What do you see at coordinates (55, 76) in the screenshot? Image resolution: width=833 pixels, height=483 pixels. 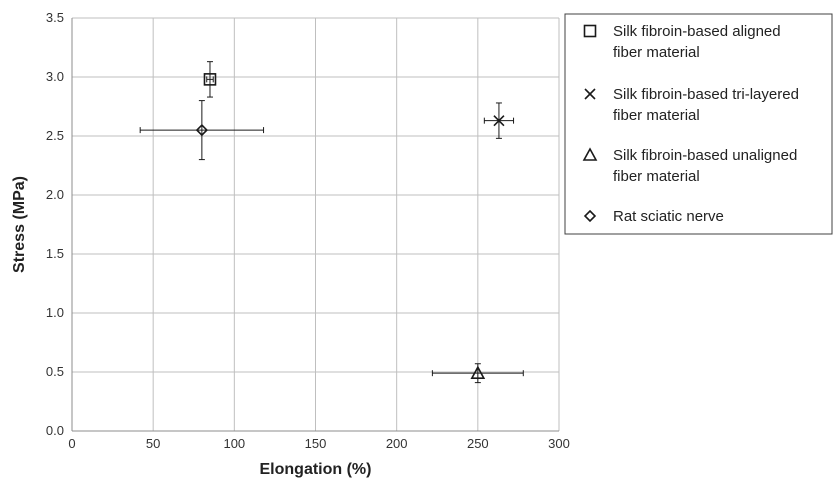 I see `y-tick-label: 3.0` at bounding box center [55, 76].